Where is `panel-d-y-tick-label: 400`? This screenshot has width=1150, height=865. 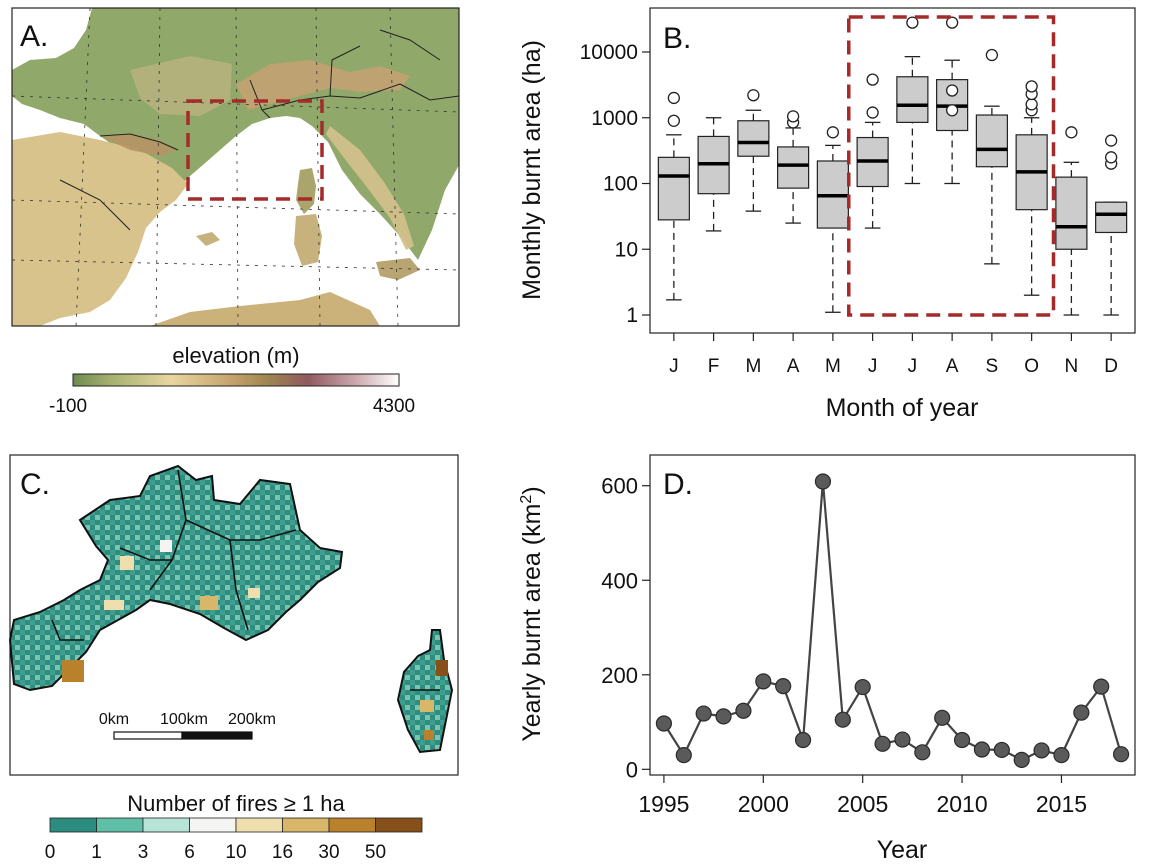 panel-d-y-tick-label: 400 is located at coordinates (619, 580).